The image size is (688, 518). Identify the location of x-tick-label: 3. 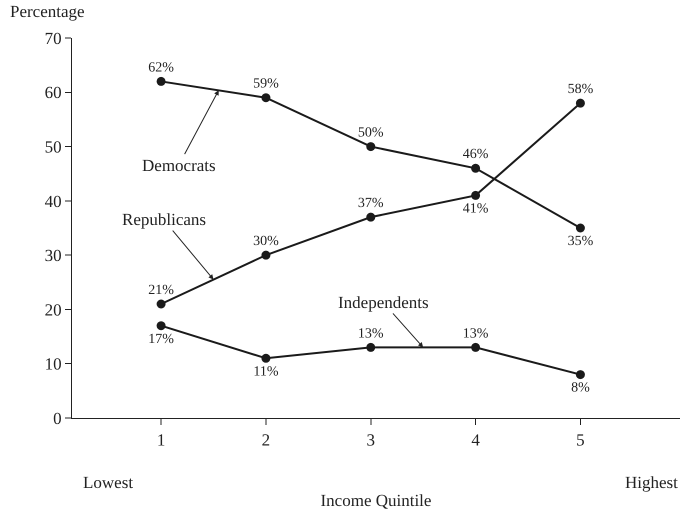
(371, 440).